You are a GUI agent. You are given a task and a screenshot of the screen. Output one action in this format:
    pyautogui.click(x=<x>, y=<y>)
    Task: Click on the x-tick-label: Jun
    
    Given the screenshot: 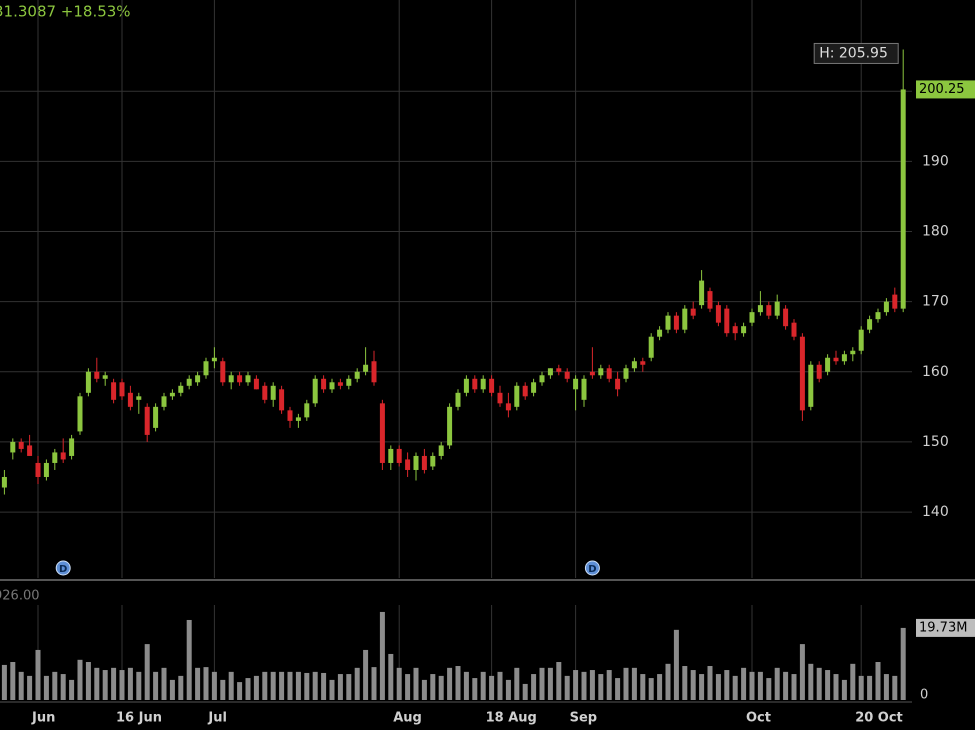 What is the action you would take?
    pyautogui.click(x=43, y=718)
    